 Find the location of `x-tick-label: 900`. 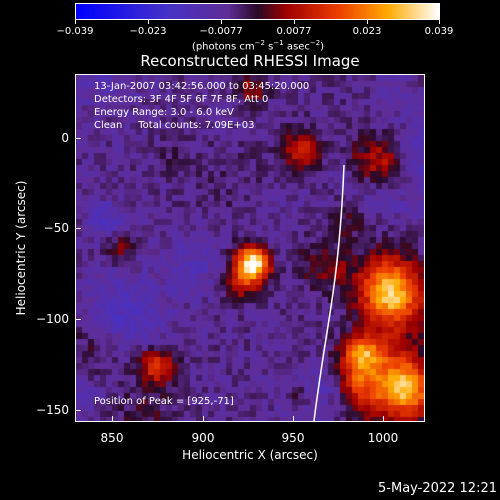

x-tick-label: 900 is located at coordinates (203, 438).